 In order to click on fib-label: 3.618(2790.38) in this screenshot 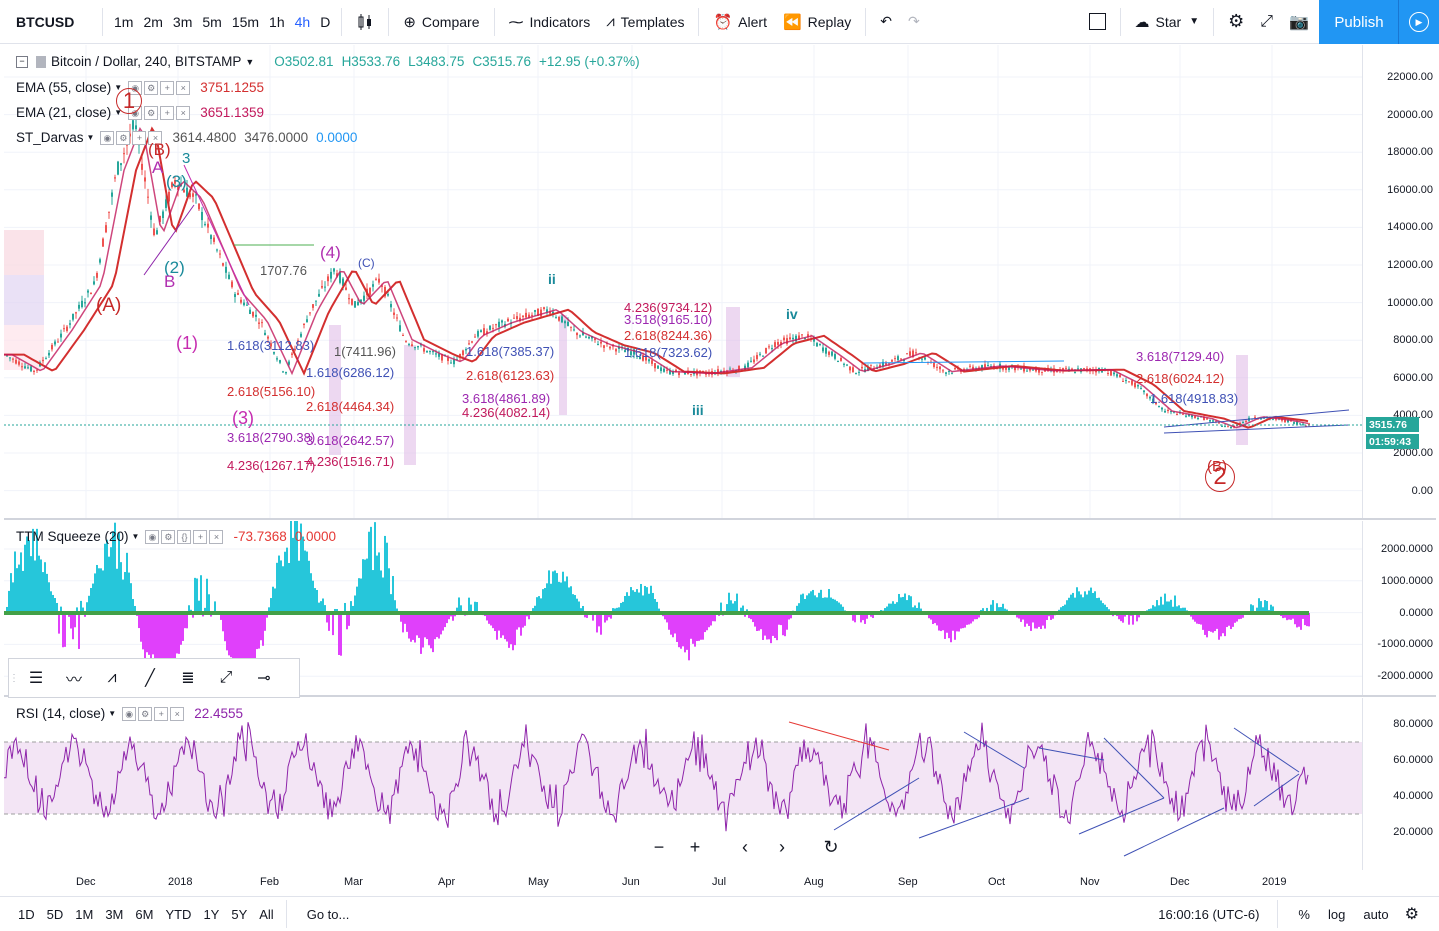, I will do `click(271, 437)`.